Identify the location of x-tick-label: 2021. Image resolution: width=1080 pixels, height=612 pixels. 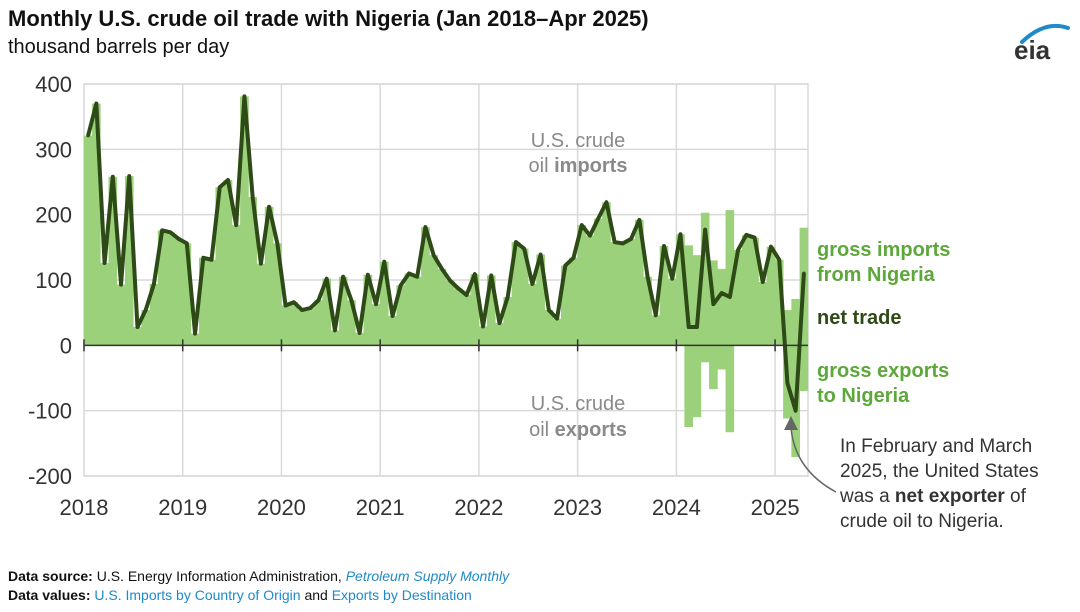
(380, 507).